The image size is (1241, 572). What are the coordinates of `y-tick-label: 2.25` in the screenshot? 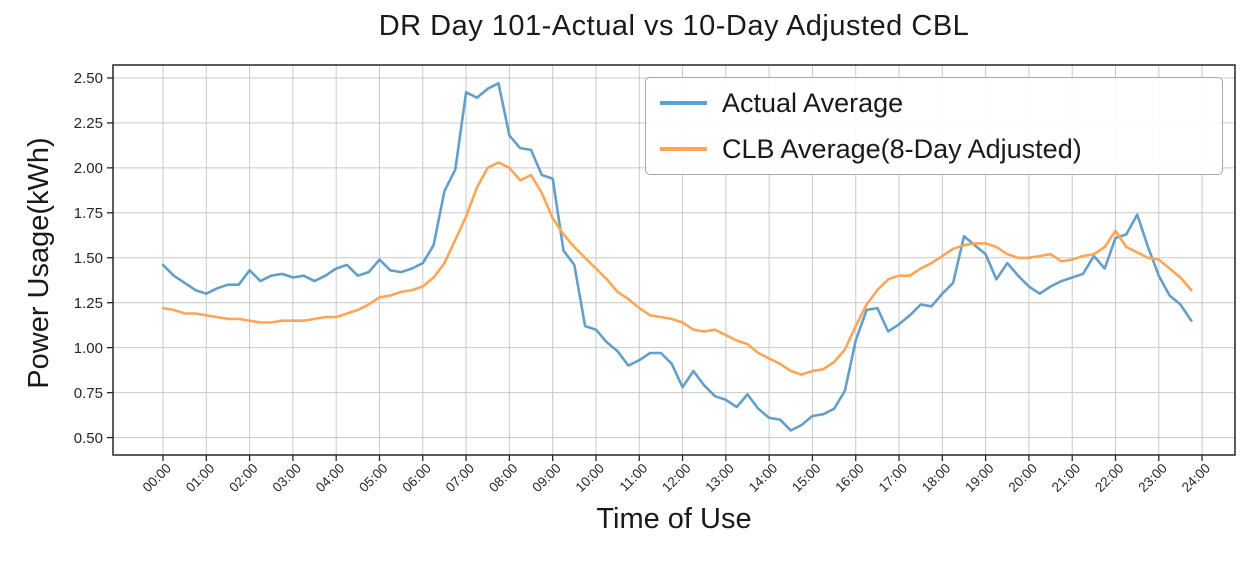 It's located at (88, 123).